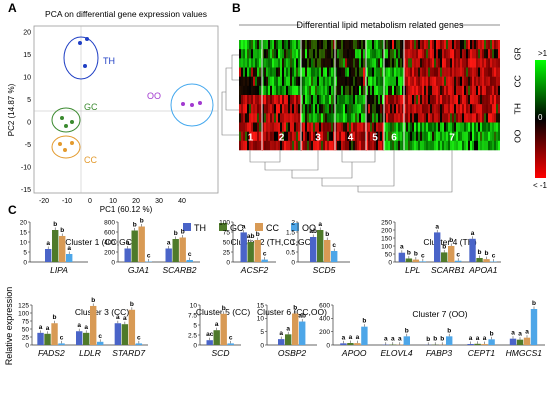 The image size is (550, 414). Describe the element at coordinates (351, 137) in the screenshot. I see `cluster-label: 4` at that location.